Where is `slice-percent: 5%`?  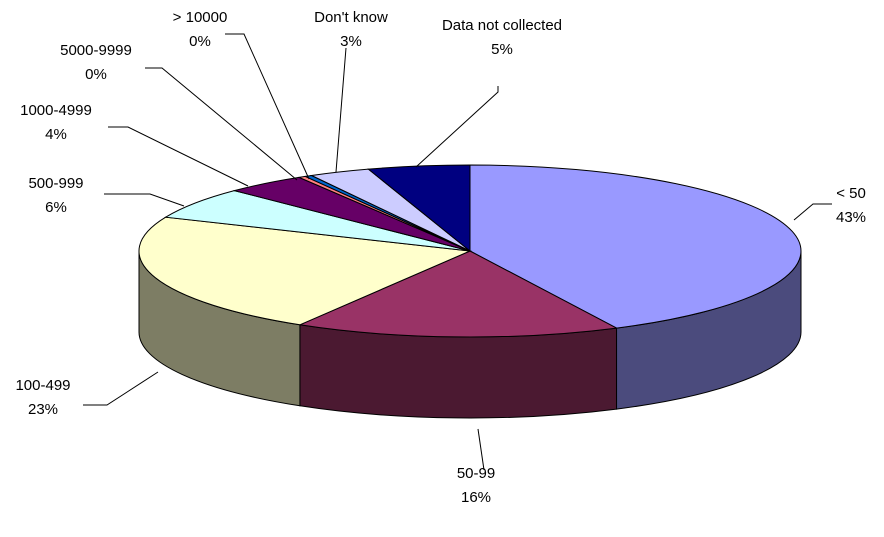 slice-percent: 5% is located at coordinates (502, 49).